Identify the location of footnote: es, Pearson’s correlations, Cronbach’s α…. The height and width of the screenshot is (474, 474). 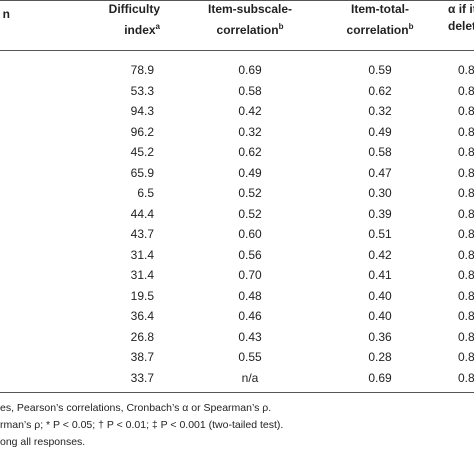
(136, 408).